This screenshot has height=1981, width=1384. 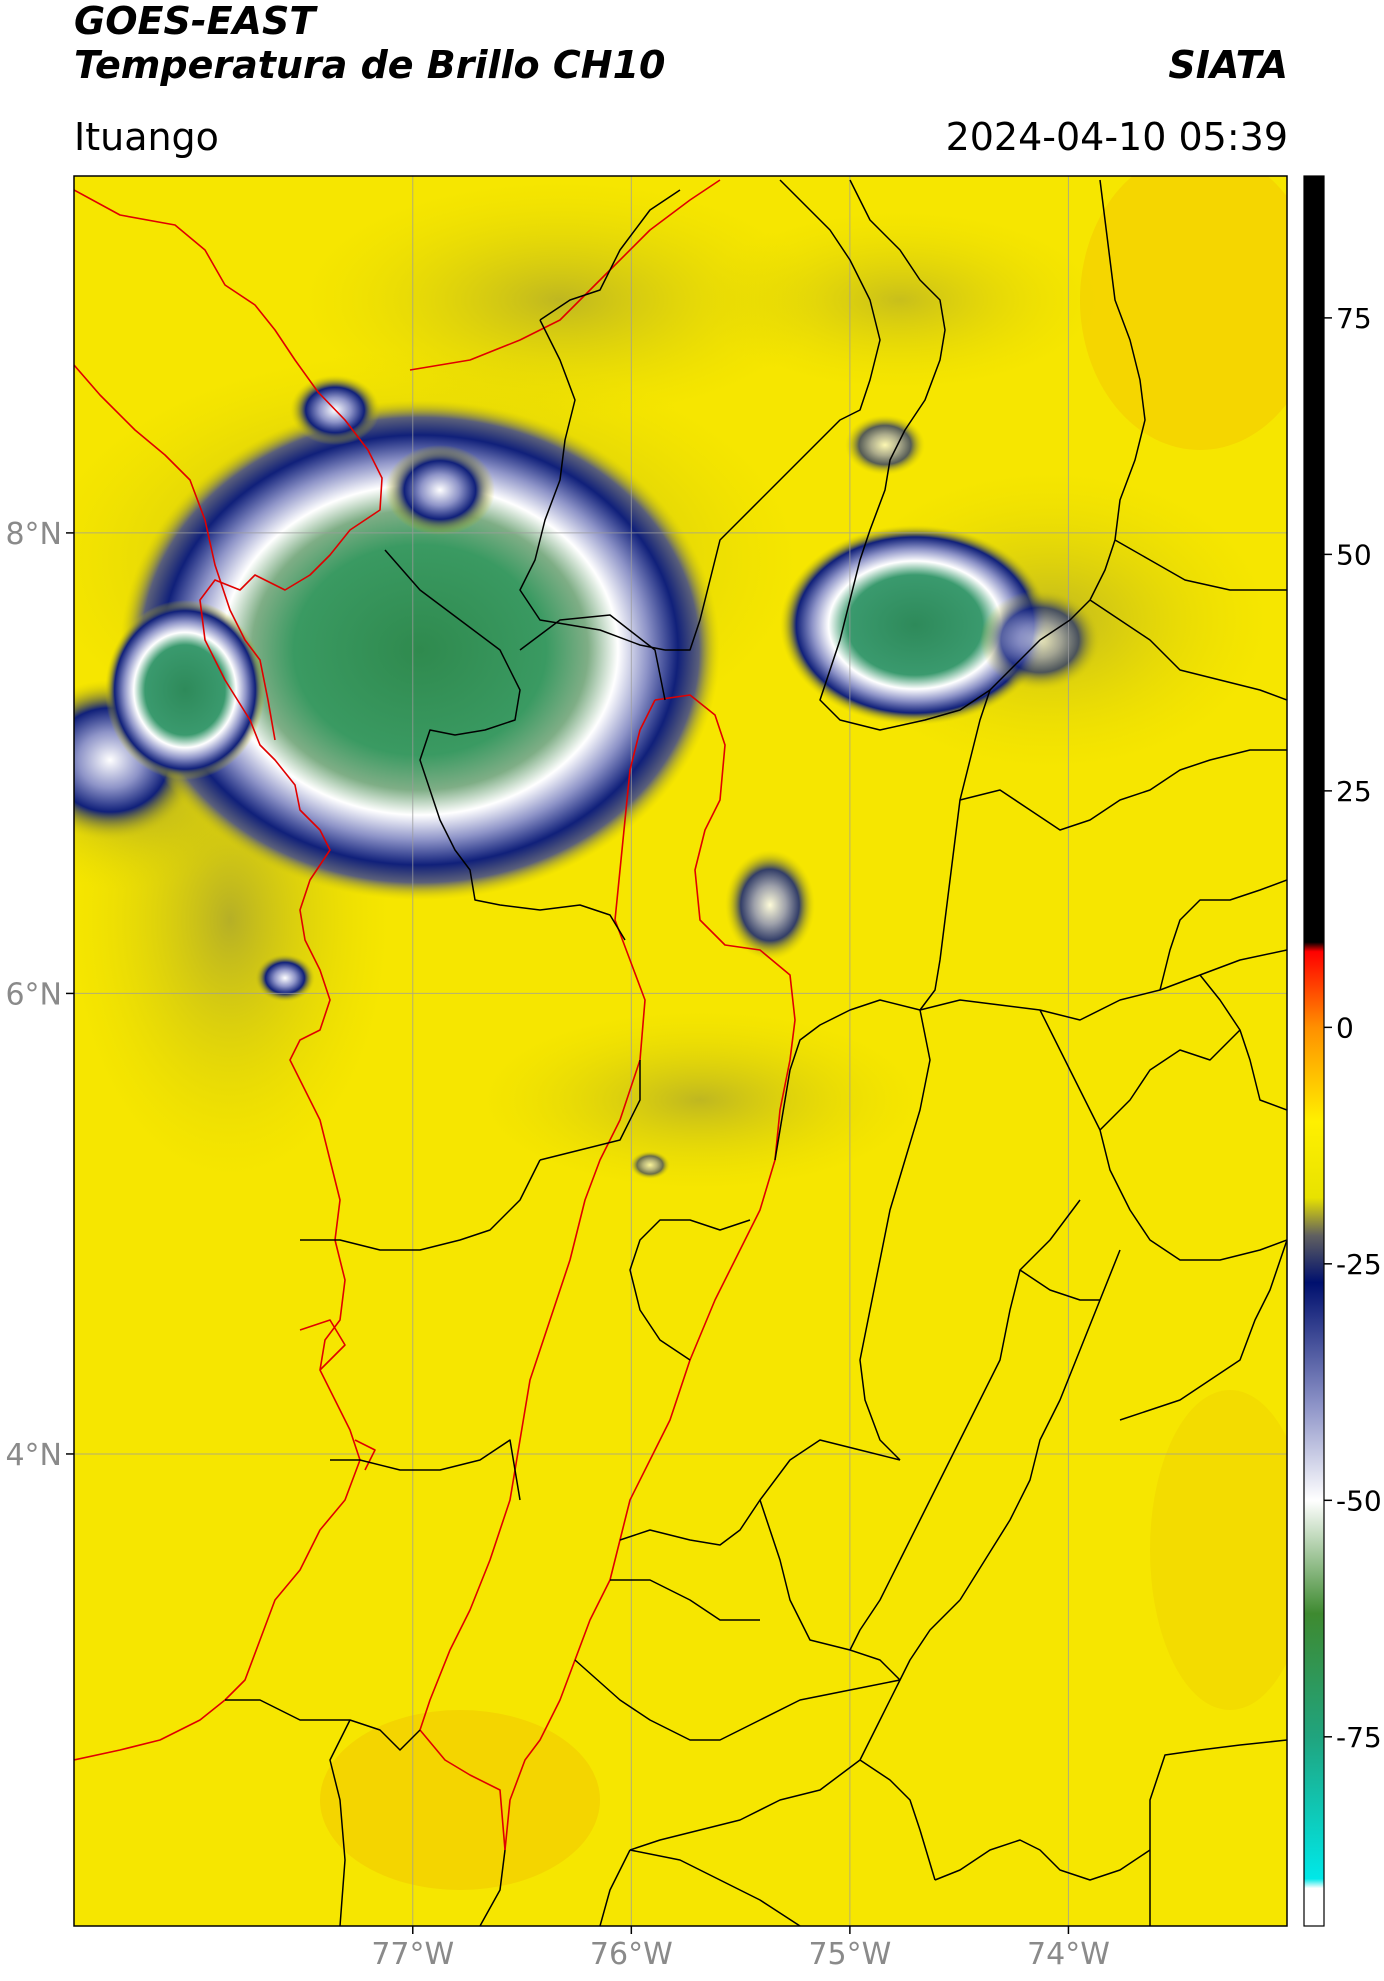 What do you see at coordinates (33, 1455) in the screenshot?
I see `lat-tick-label: 4°N` at bounding box center [33, 1455].